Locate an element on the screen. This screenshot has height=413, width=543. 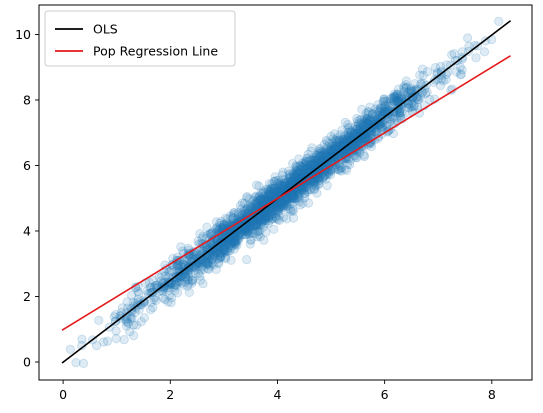
y-tick-label: 10 is located at coordinates (23, 34).